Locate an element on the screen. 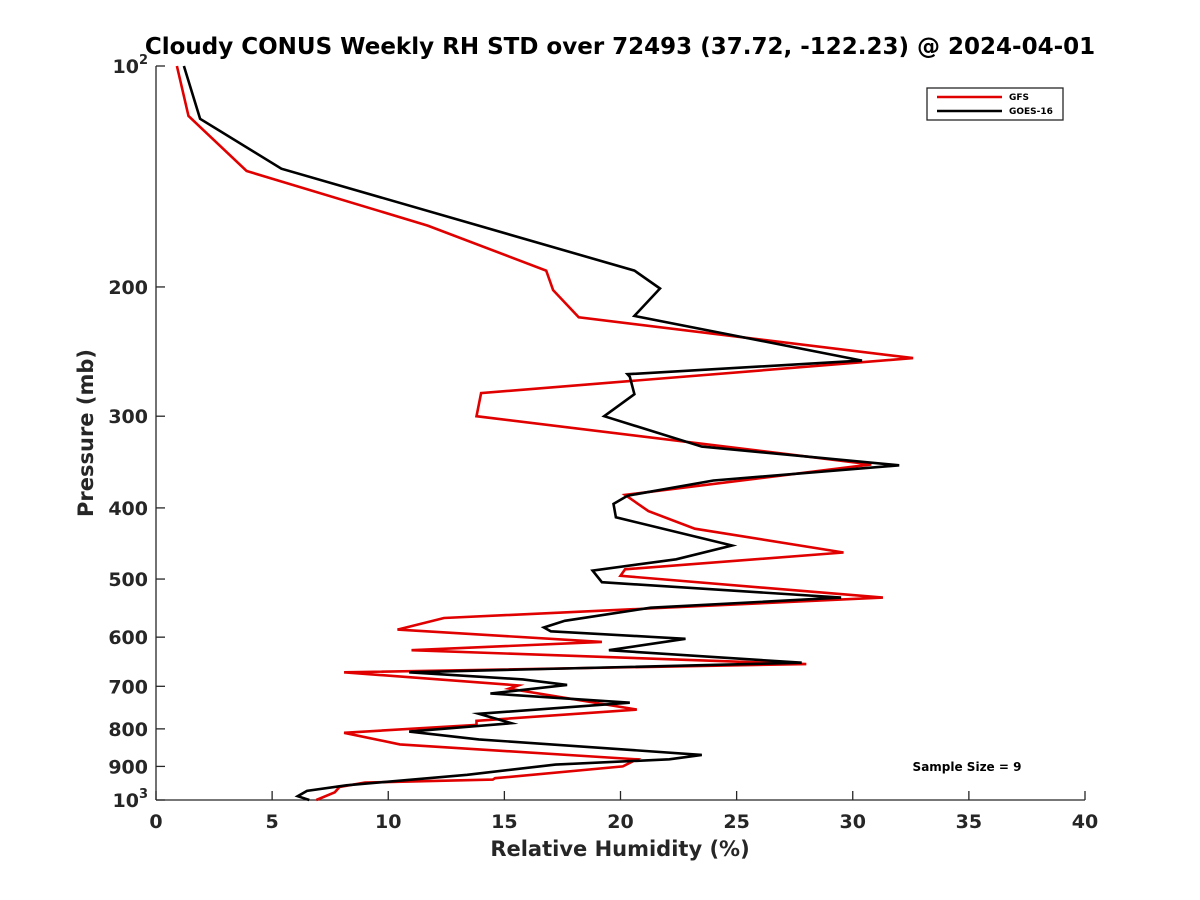  x-tick-label: 35 is located at coordinates (969, 822).